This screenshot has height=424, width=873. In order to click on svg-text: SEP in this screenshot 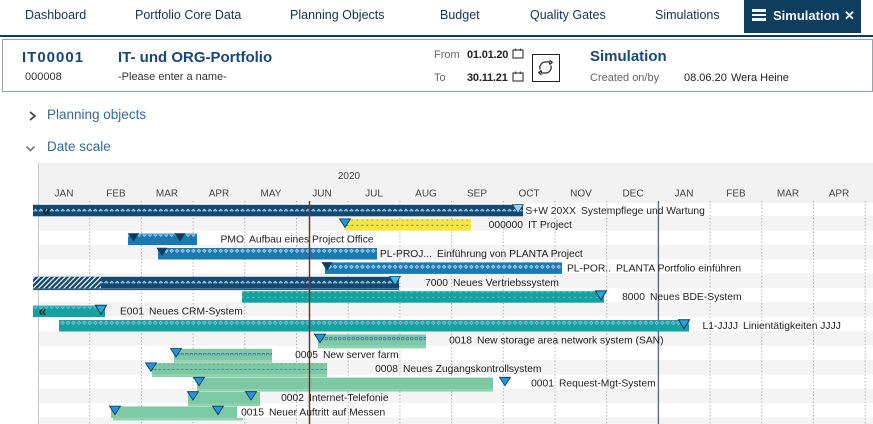, I will do `click(477, 194)`.